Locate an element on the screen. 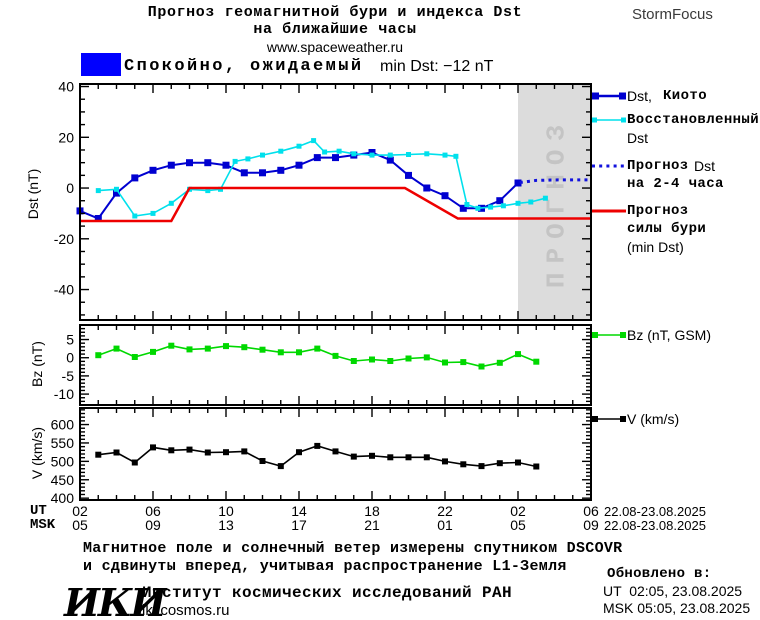  bz-line-swatch is located at coordinates (609, 335).